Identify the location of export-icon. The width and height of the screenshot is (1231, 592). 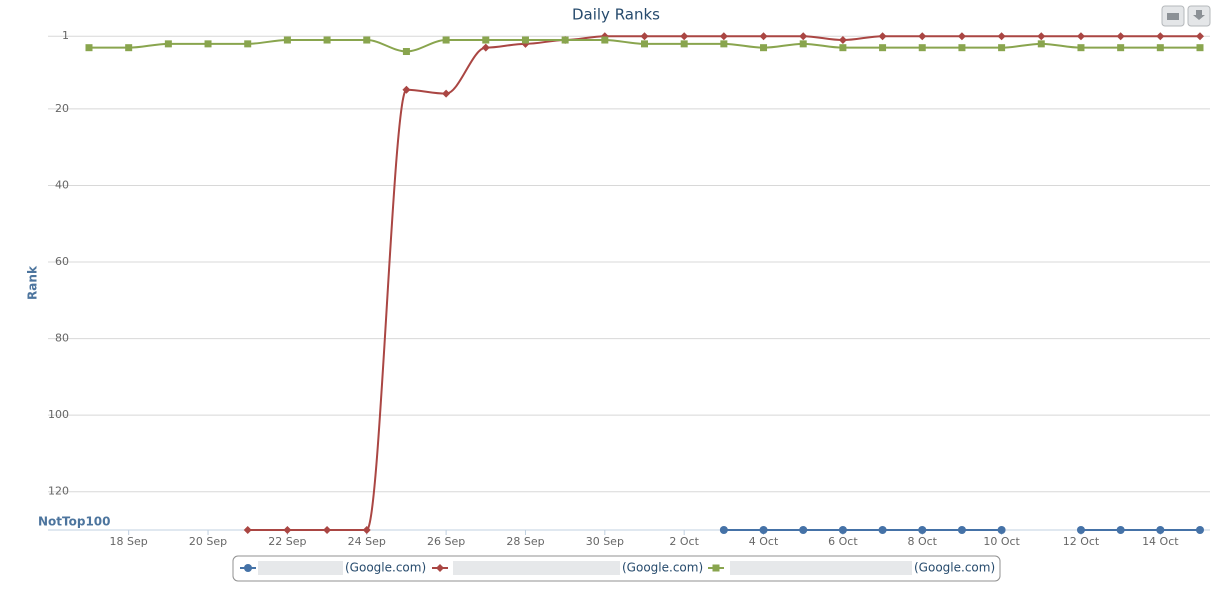
(1199, 15).